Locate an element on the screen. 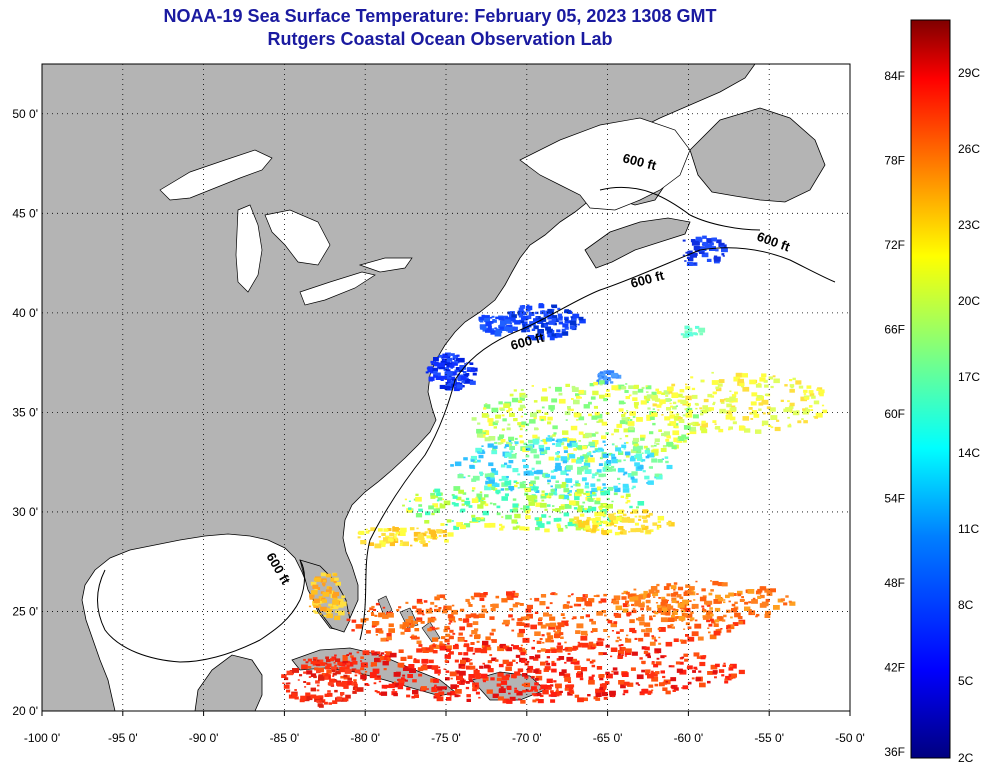 Image resolution: width=984 pixels, height=770 pixels. colorbar-f-label: 84F is located at coordinates (894, 76).